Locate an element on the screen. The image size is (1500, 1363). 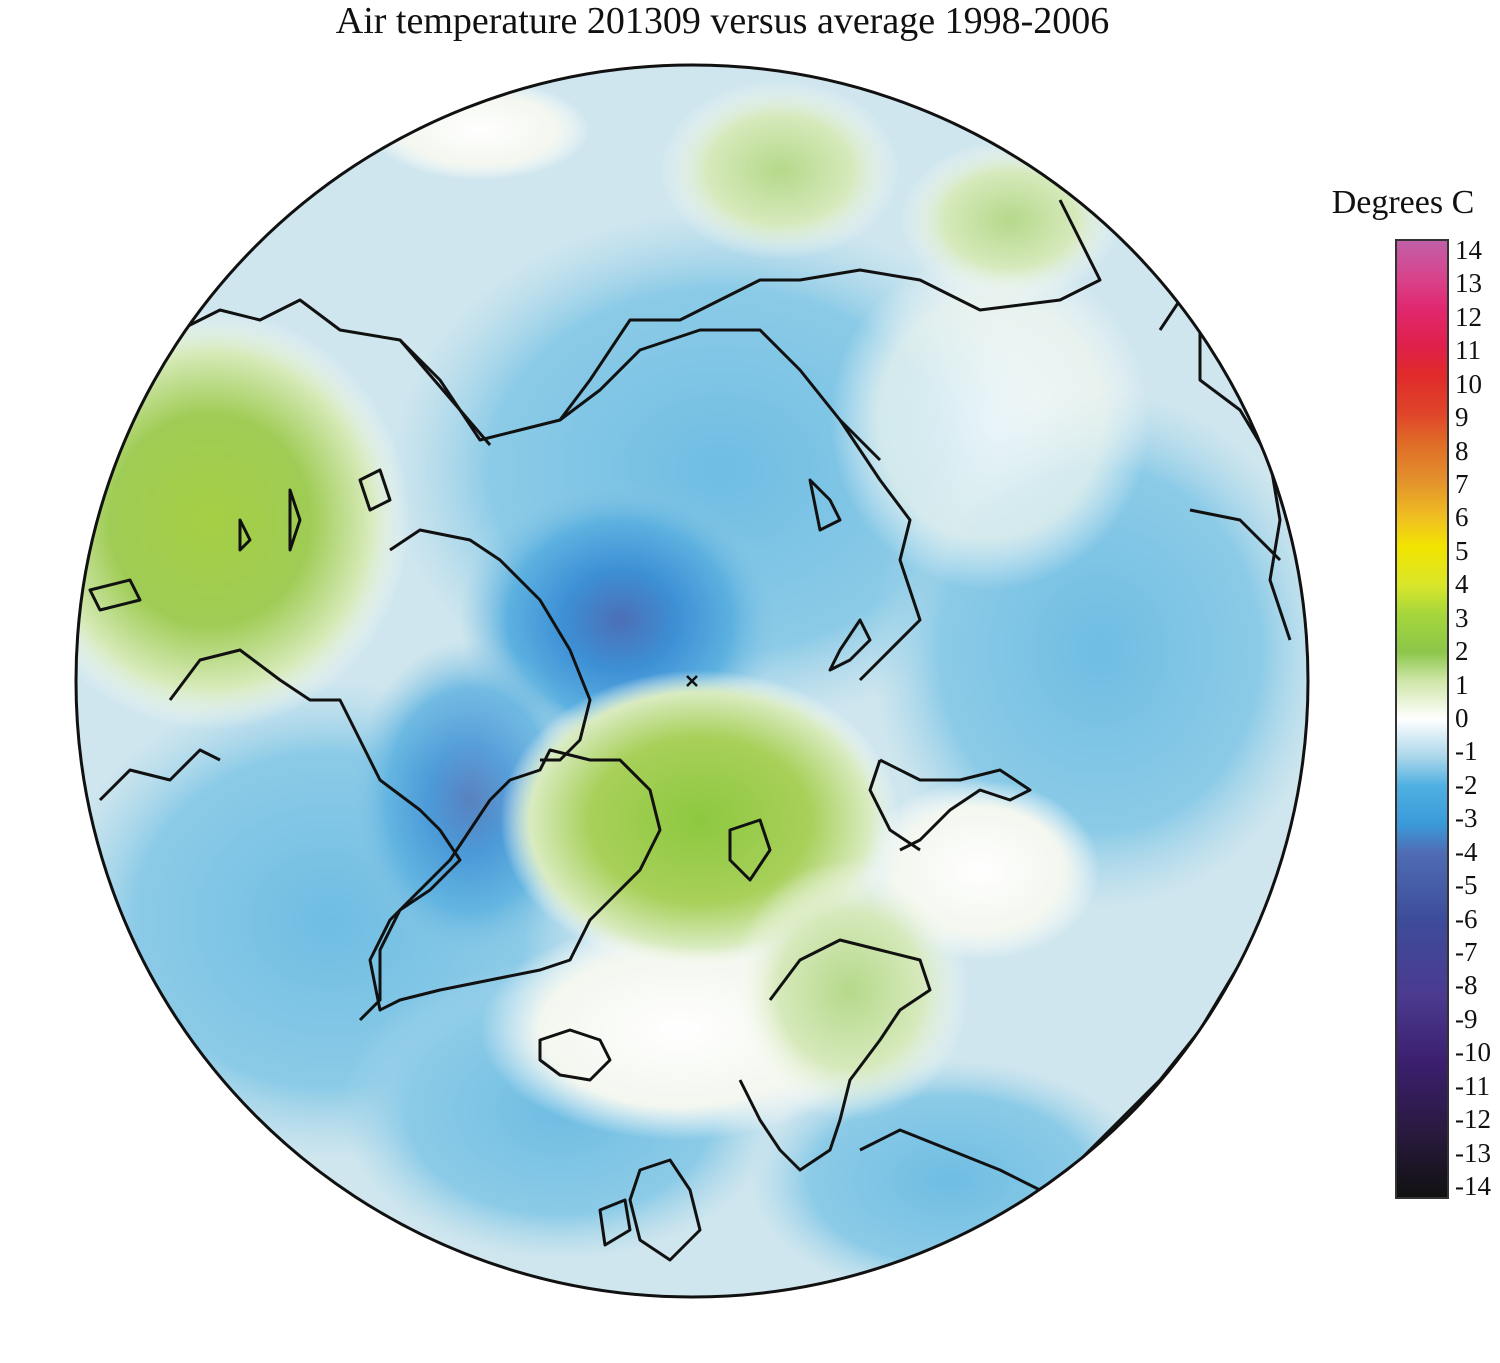
colorbar-tick-label: 13 is located at coordinates (1468, 283).